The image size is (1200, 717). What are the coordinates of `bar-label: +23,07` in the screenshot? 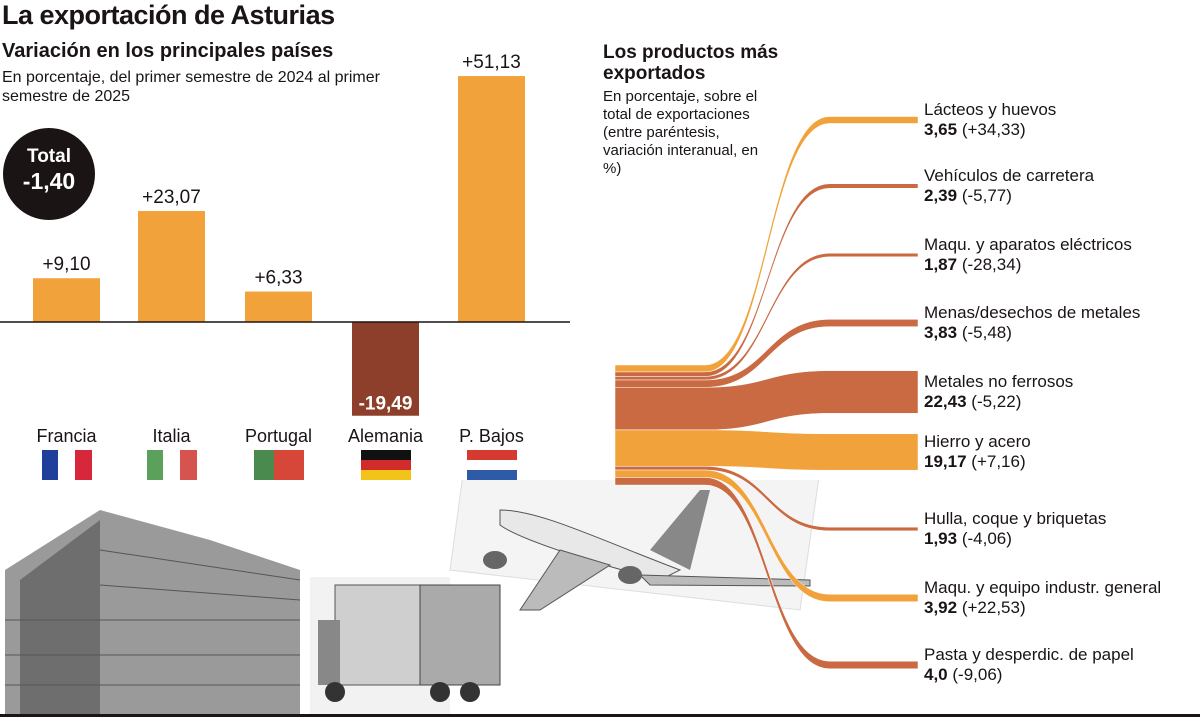 It's located at (171, 197).